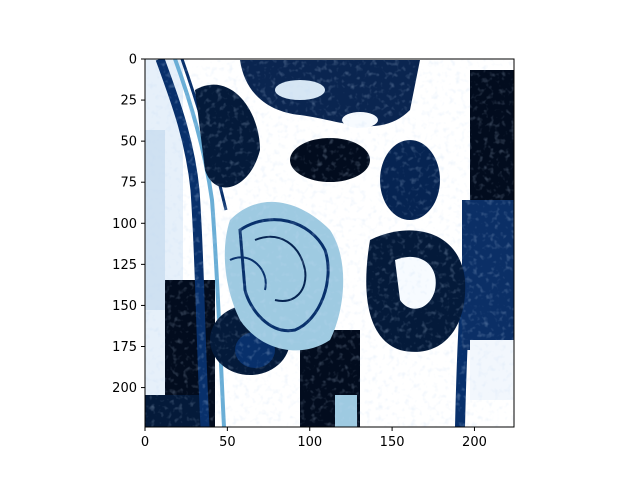 This screenshot has width=640, height=480. Describe the element at coordinates (124, 347) in the screenshot. I see `y-tick-label: 175` at that location.